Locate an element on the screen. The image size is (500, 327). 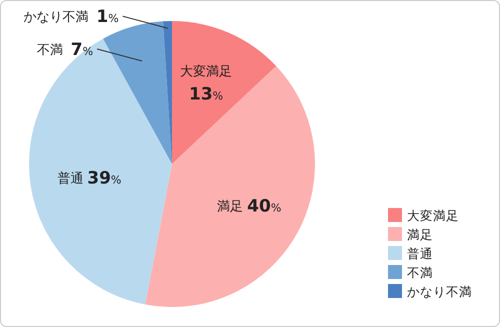
legend-label: かなり不満 is located at coordinates (439, 291).